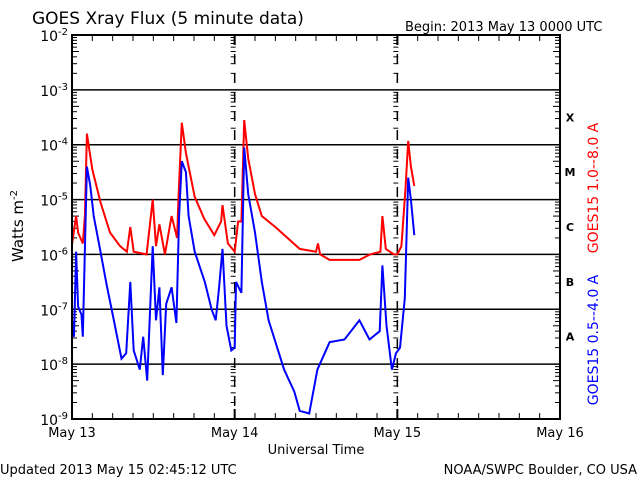 The image size is (640, 480). Describe the element at coordinates (168, 19) in the screenshot. I see `chart-title: GOES Xray Flux (5 minute data)` at that location.